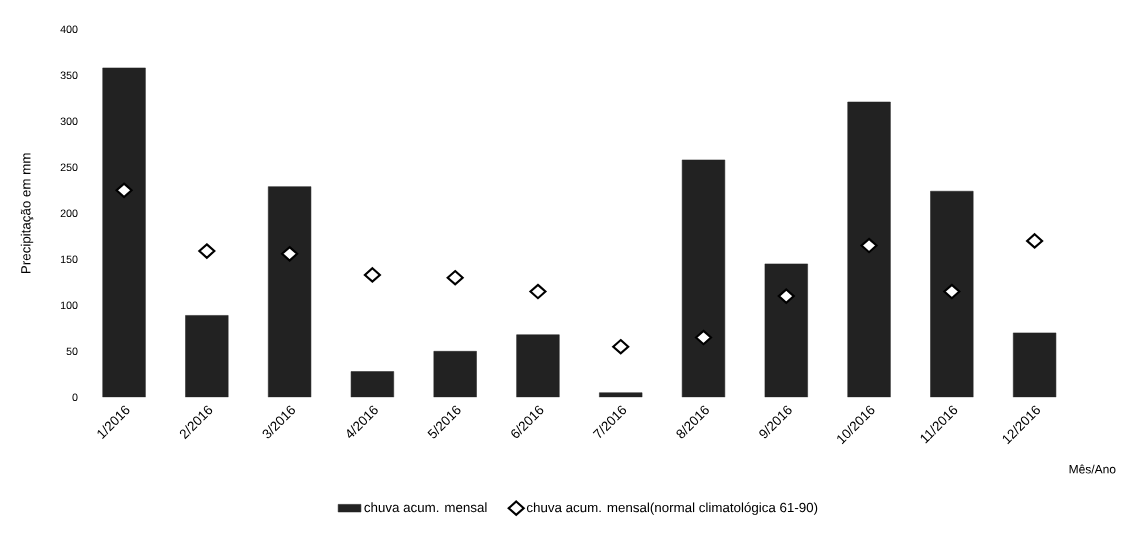  Describe the element at coordinates (27, 213) in the screenshot. I see `y-axis-title: Precipitação em mm` at that location.